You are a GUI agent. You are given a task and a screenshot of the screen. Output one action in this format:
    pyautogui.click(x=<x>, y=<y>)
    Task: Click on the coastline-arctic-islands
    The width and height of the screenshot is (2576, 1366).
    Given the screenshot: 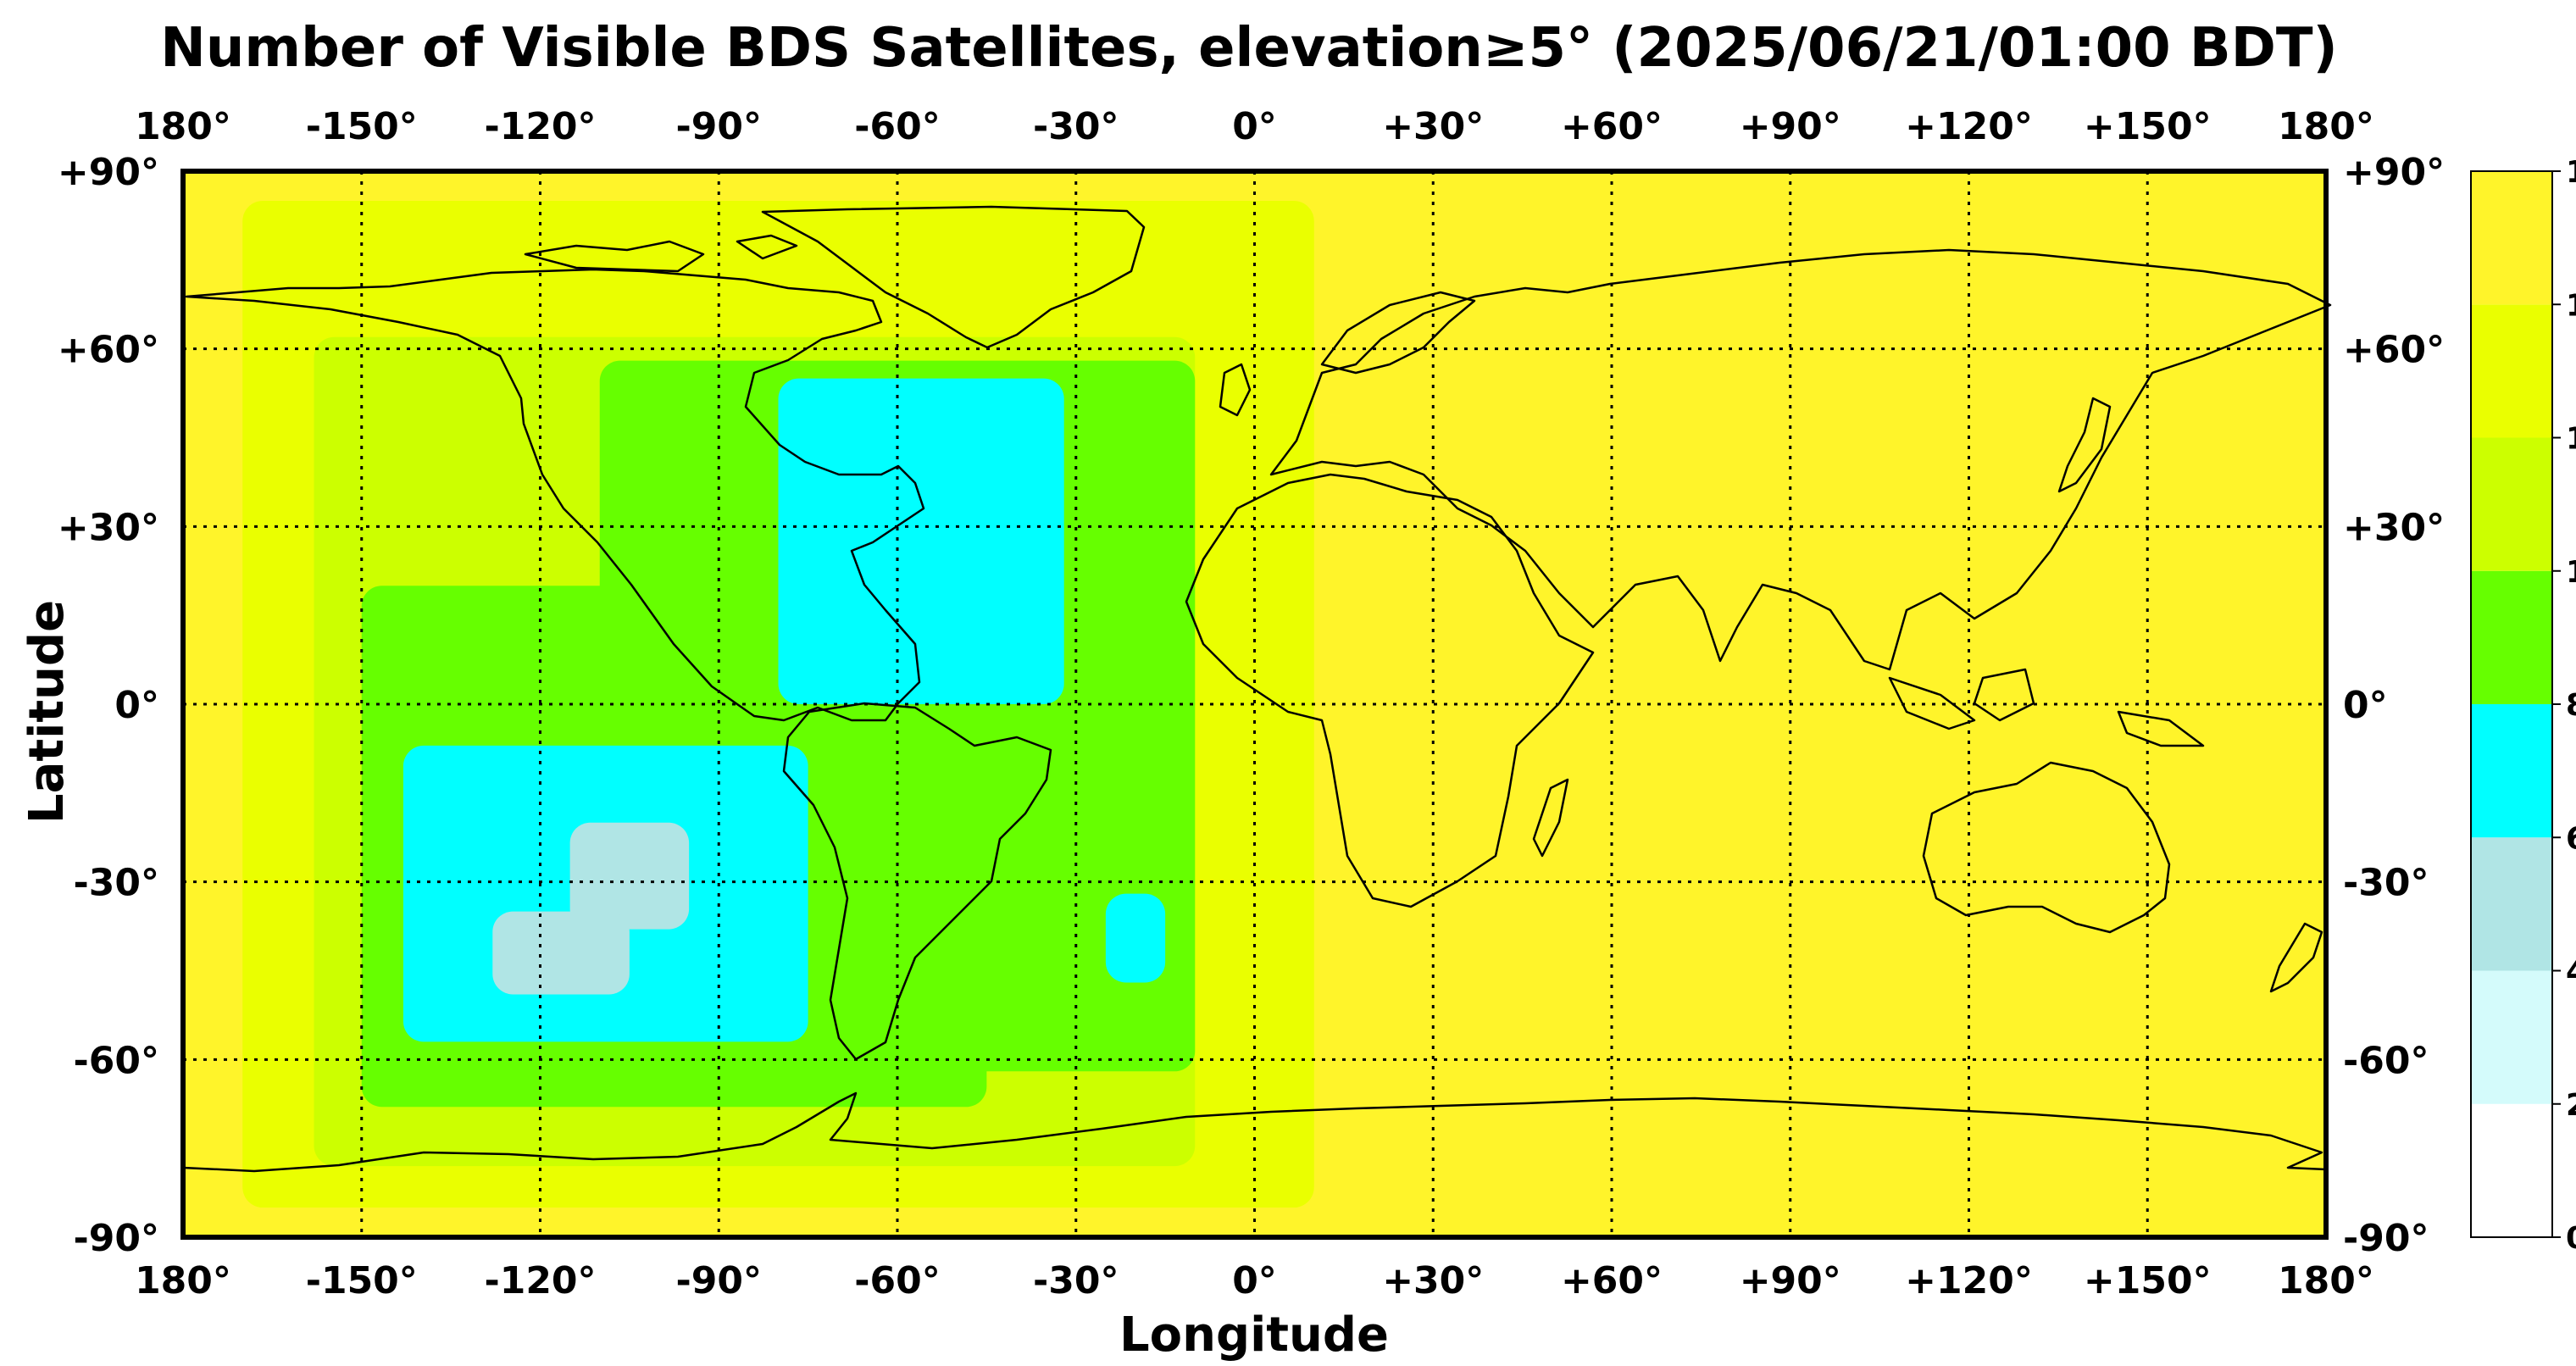 What is the action you would take?
    pyautogui.click(x=661, y=253)
    